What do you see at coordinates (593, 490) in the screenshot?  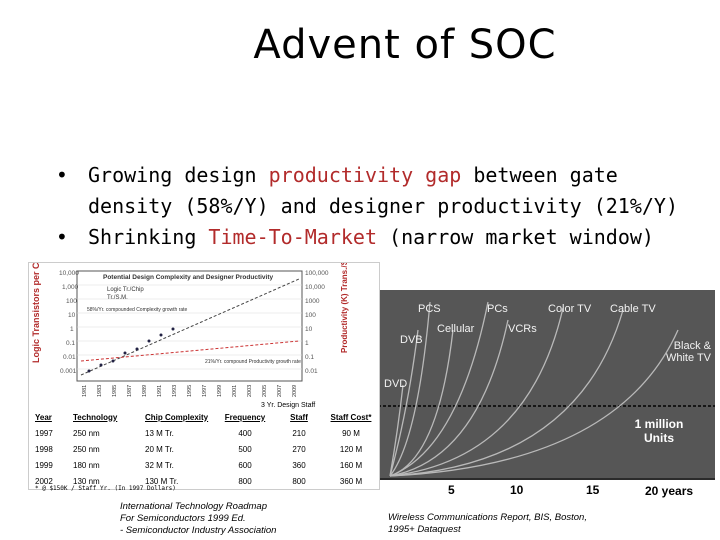 I see `x-tick-15: 15` at bounding box center [593, 490].